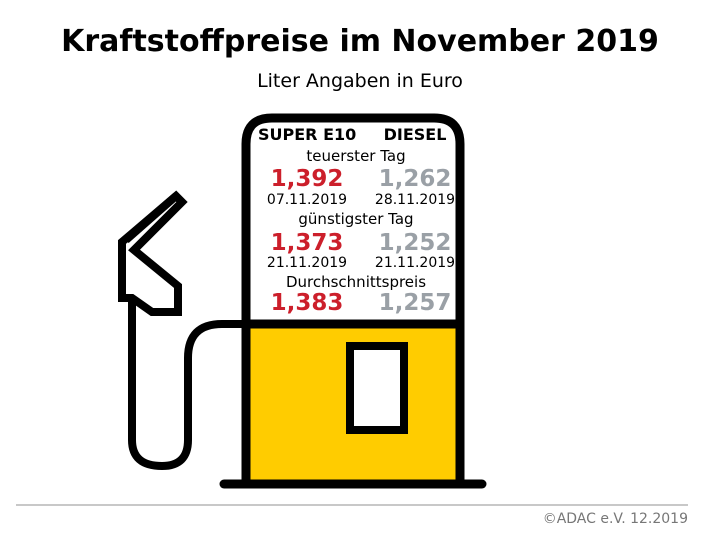 The height and width of the screenshot is (540, 720). Describe the element at coordinates (415, 243) in the screenshot. I see `diesel-price-cheapest: 1,252` at that location.